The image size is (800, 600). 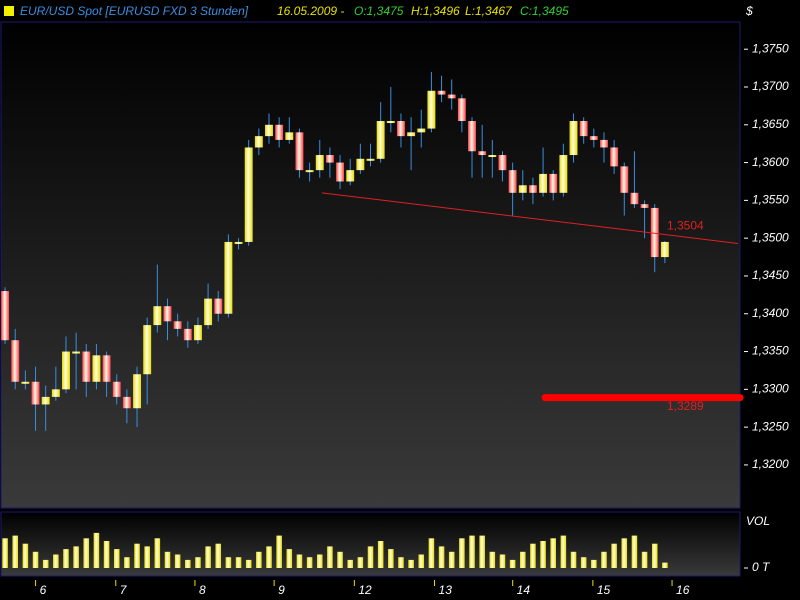 What do you see at coordinates (134, 11) in the screenshot?
I see `chart-title: EUR/USD Spot [EURUSD FXD 3 Stunden]` at bounding box center [134, 11].